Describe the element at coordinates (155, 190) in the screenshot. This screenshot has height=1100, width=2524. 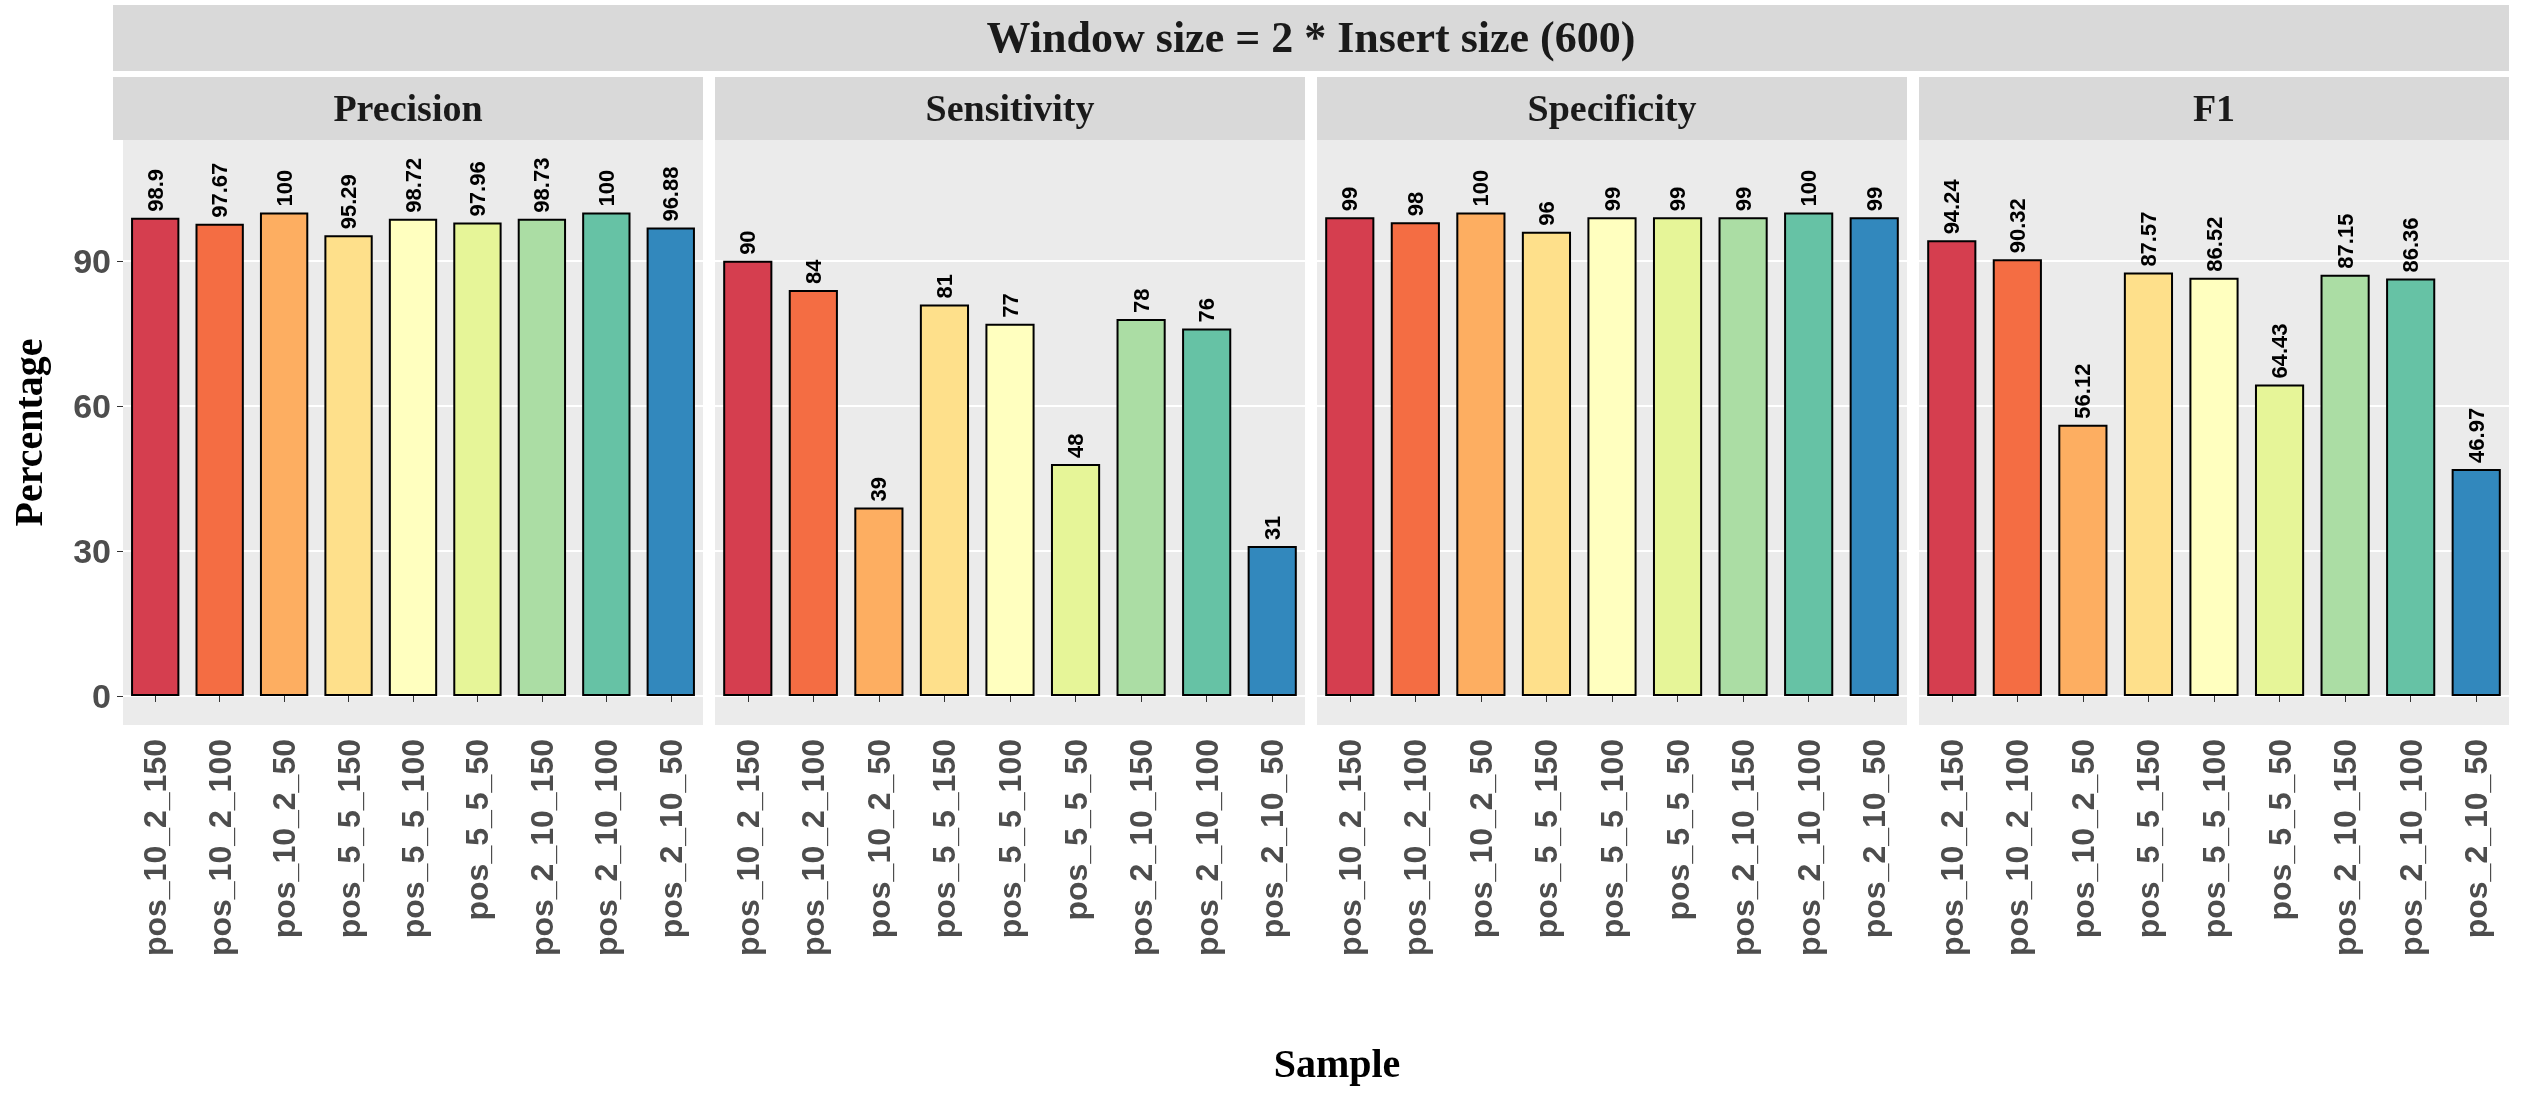
I see `data-label: 98.9` at that location.